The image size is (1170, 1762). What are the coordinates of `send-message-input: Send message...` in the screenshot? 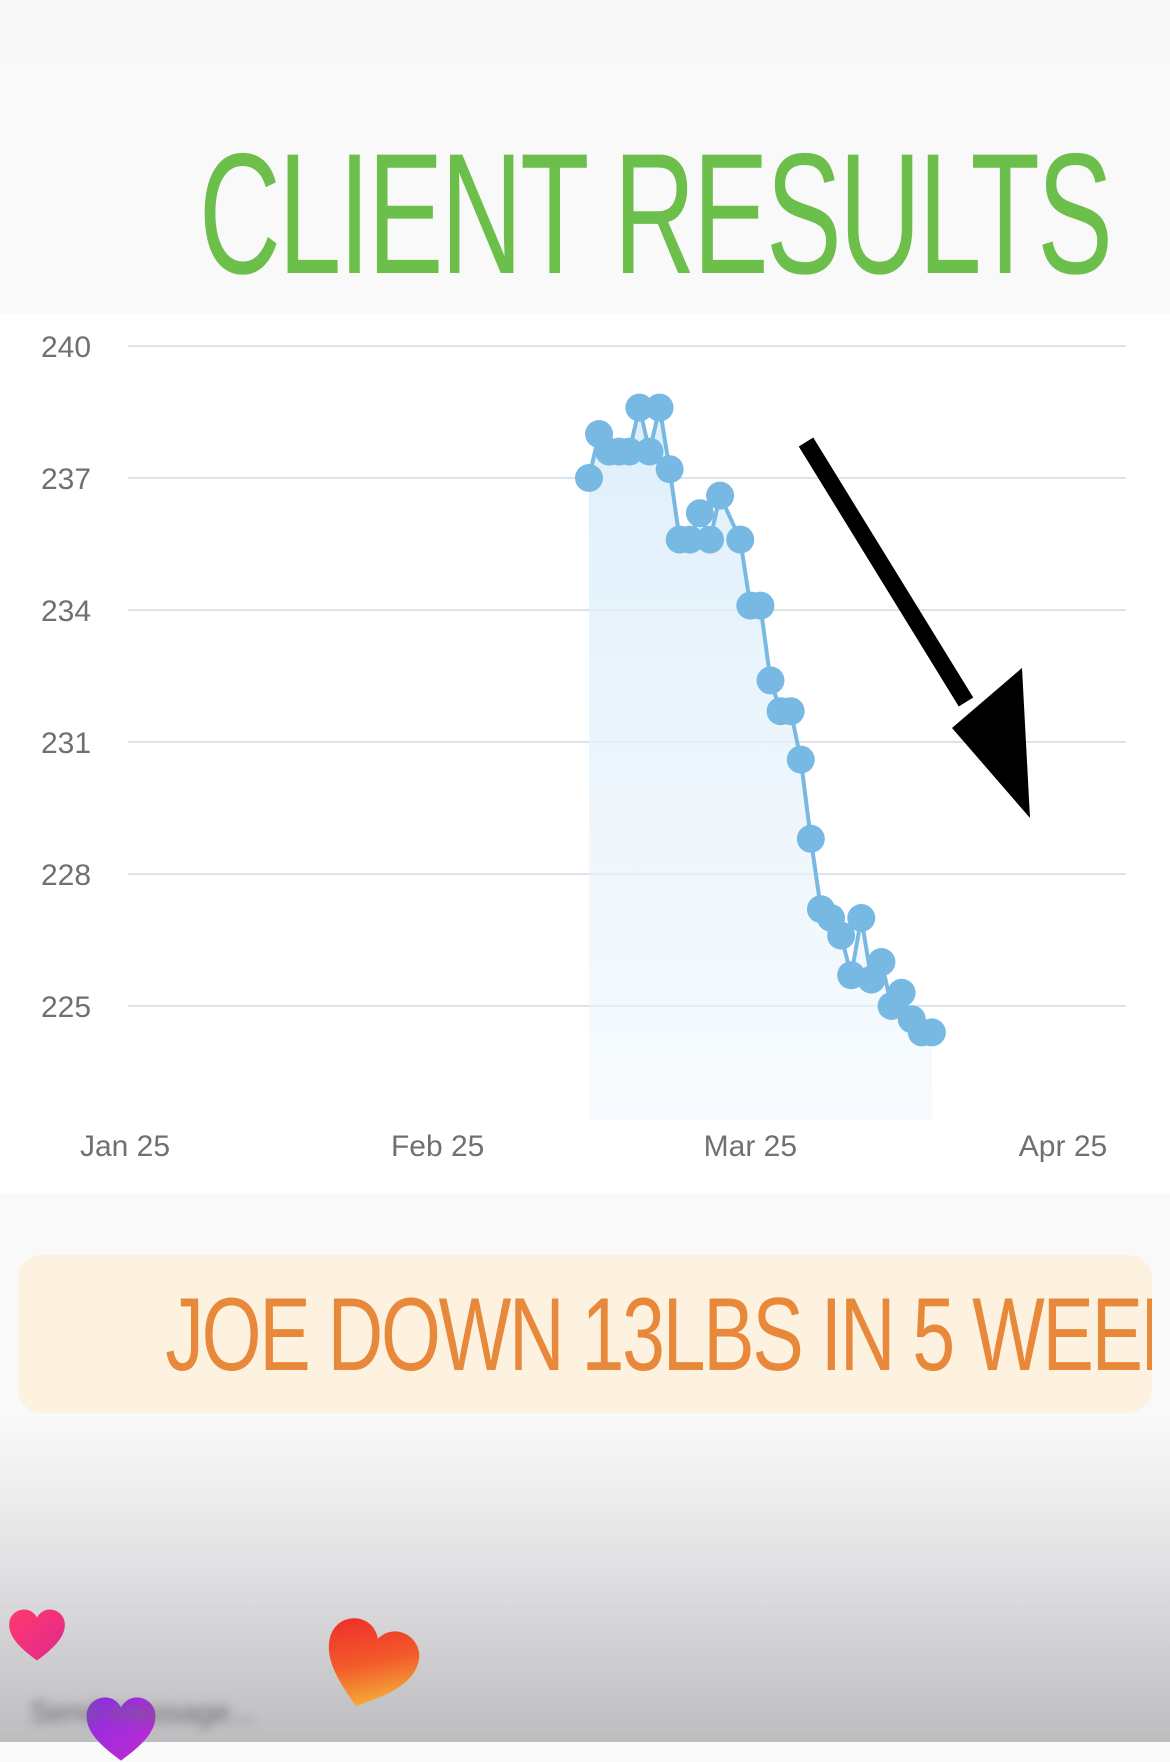 It's located at (143, 1712).